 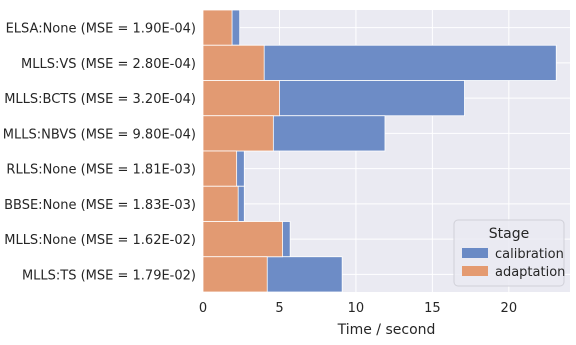 I want to click on x-tick-label: 0, so click(x=203, y=308).